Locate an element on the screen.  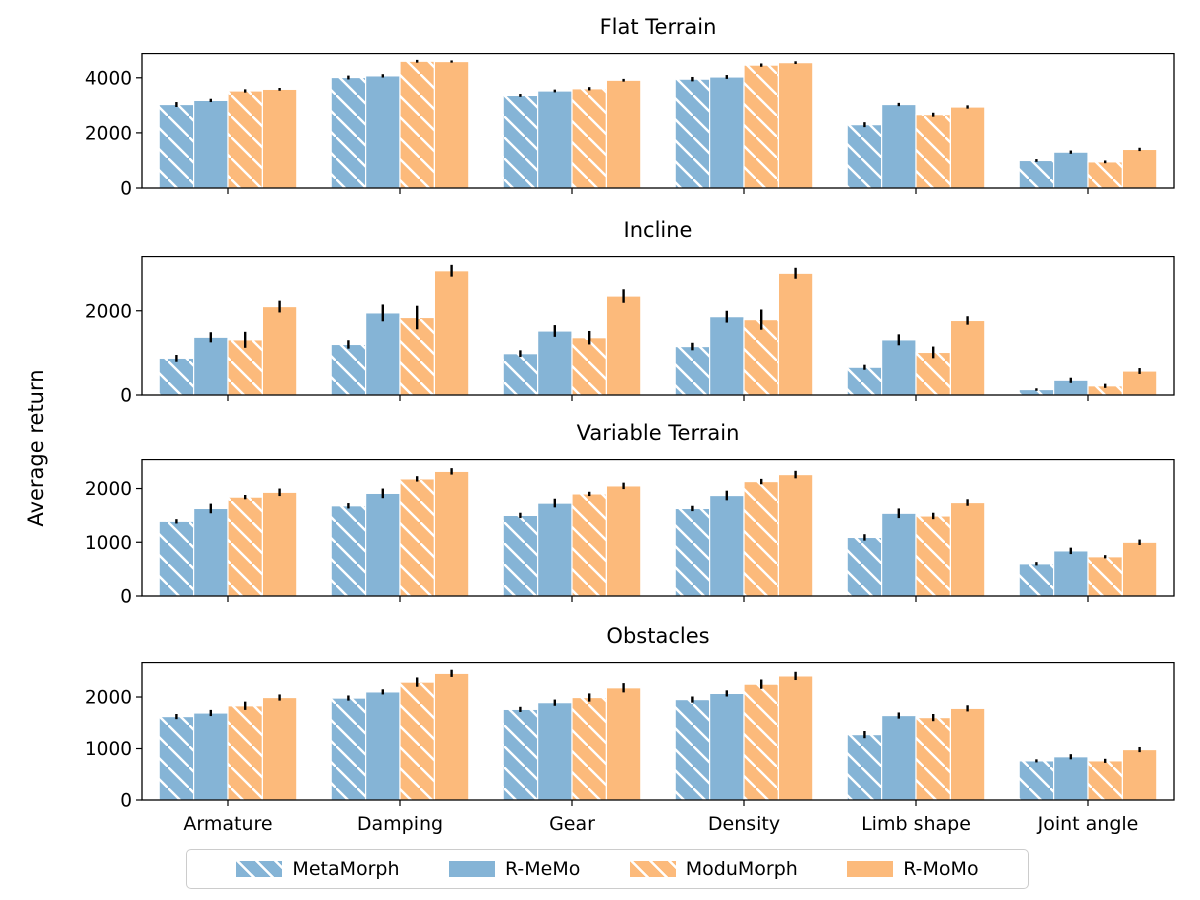
svg-text: Density is located at coordinates (744, 824).